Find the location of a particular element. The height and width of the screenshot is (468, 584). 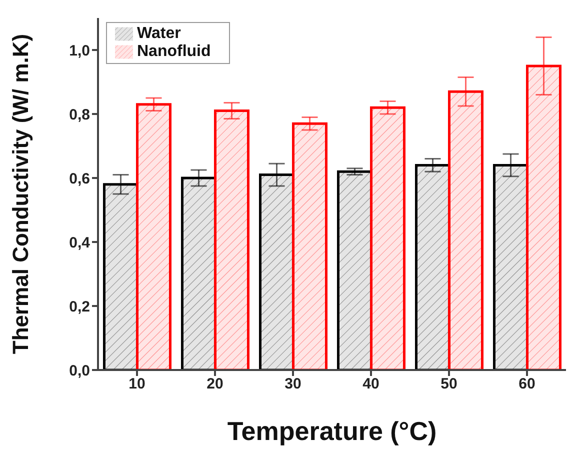

y-tick-label: 0,8 is located at coordinates (79, 115).